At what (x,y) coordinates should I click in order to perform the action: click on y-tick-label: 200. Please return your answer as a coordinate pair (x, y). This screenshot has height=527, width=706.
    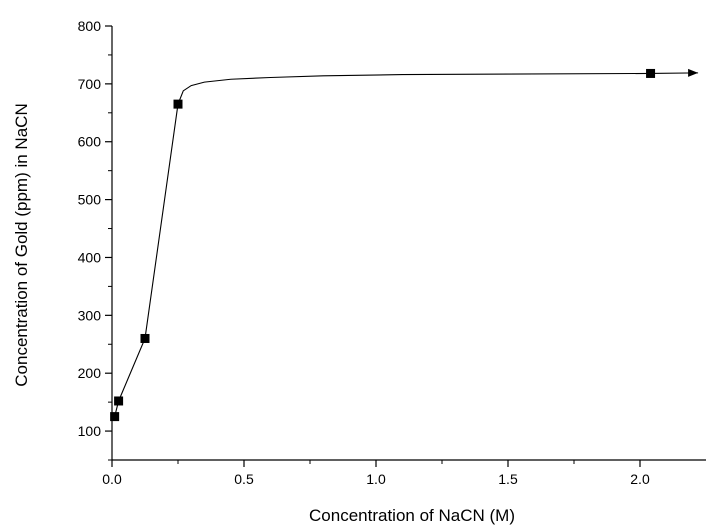
    Looking at the image, I should click on (90, 373).